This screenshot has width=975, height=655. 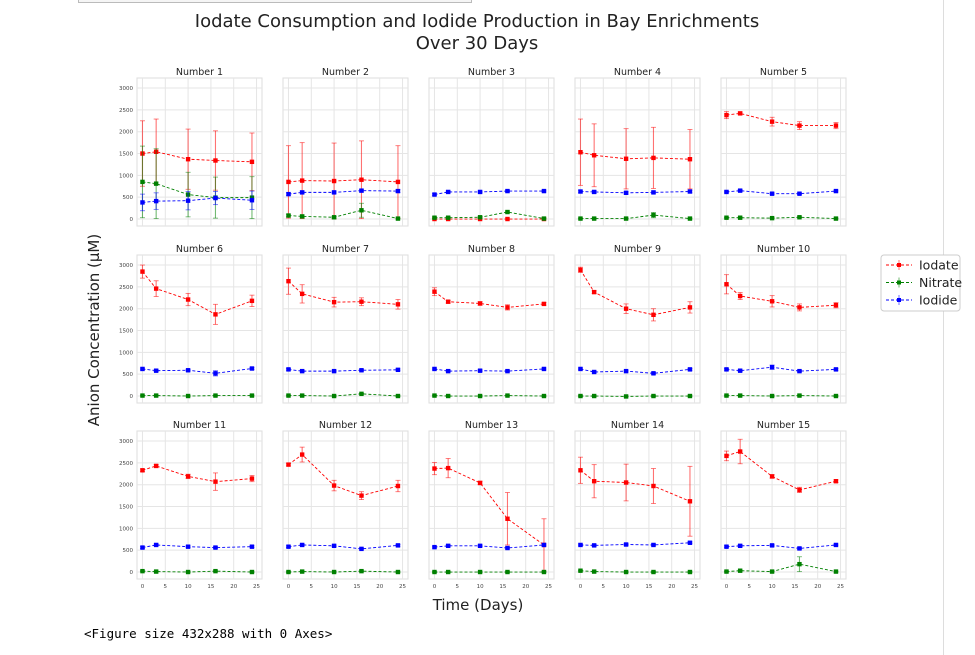 I want to click on x-tick-label: 5, so click(x=166, y=587).